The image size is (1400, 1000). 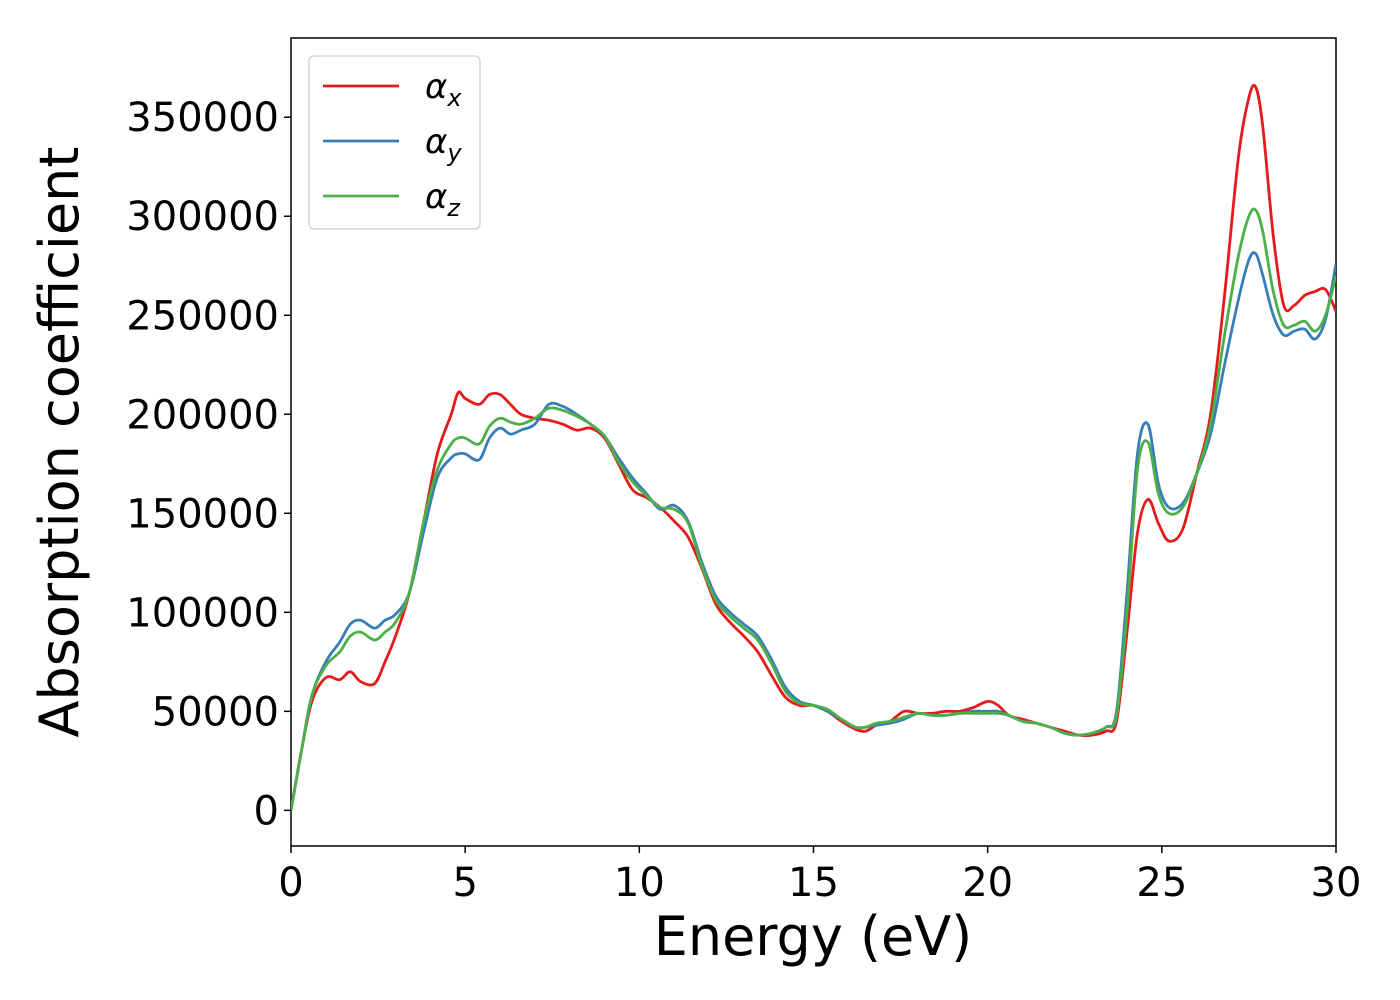 I want to click on y-axis-title: Absorption coefficient, so click(x=59, y=442).